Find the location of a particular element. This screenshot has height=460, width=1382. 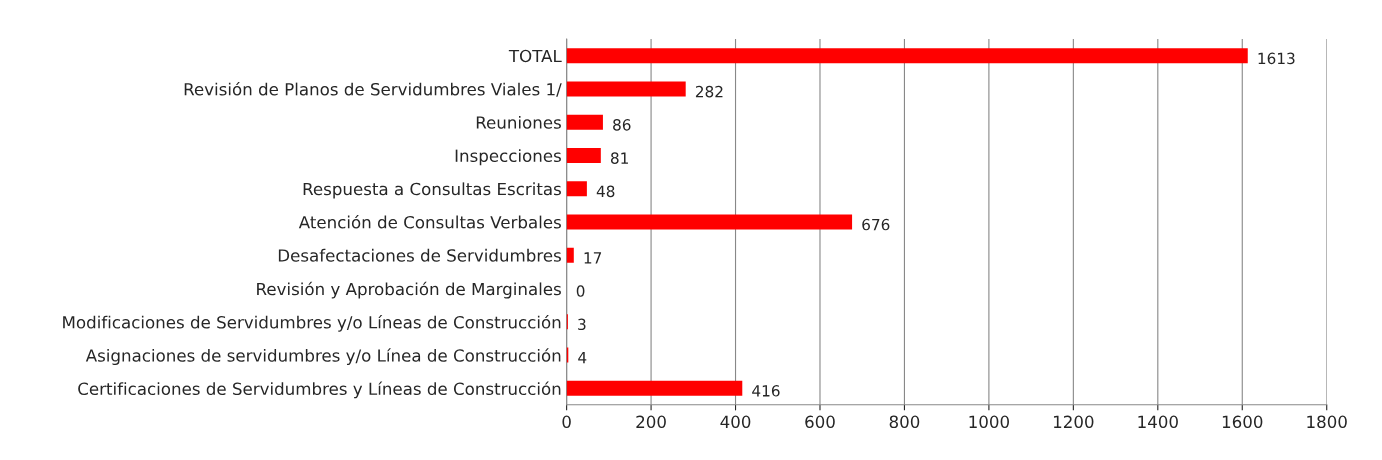

x-tick-label: 1400 is located at coordinates (1158, 422).